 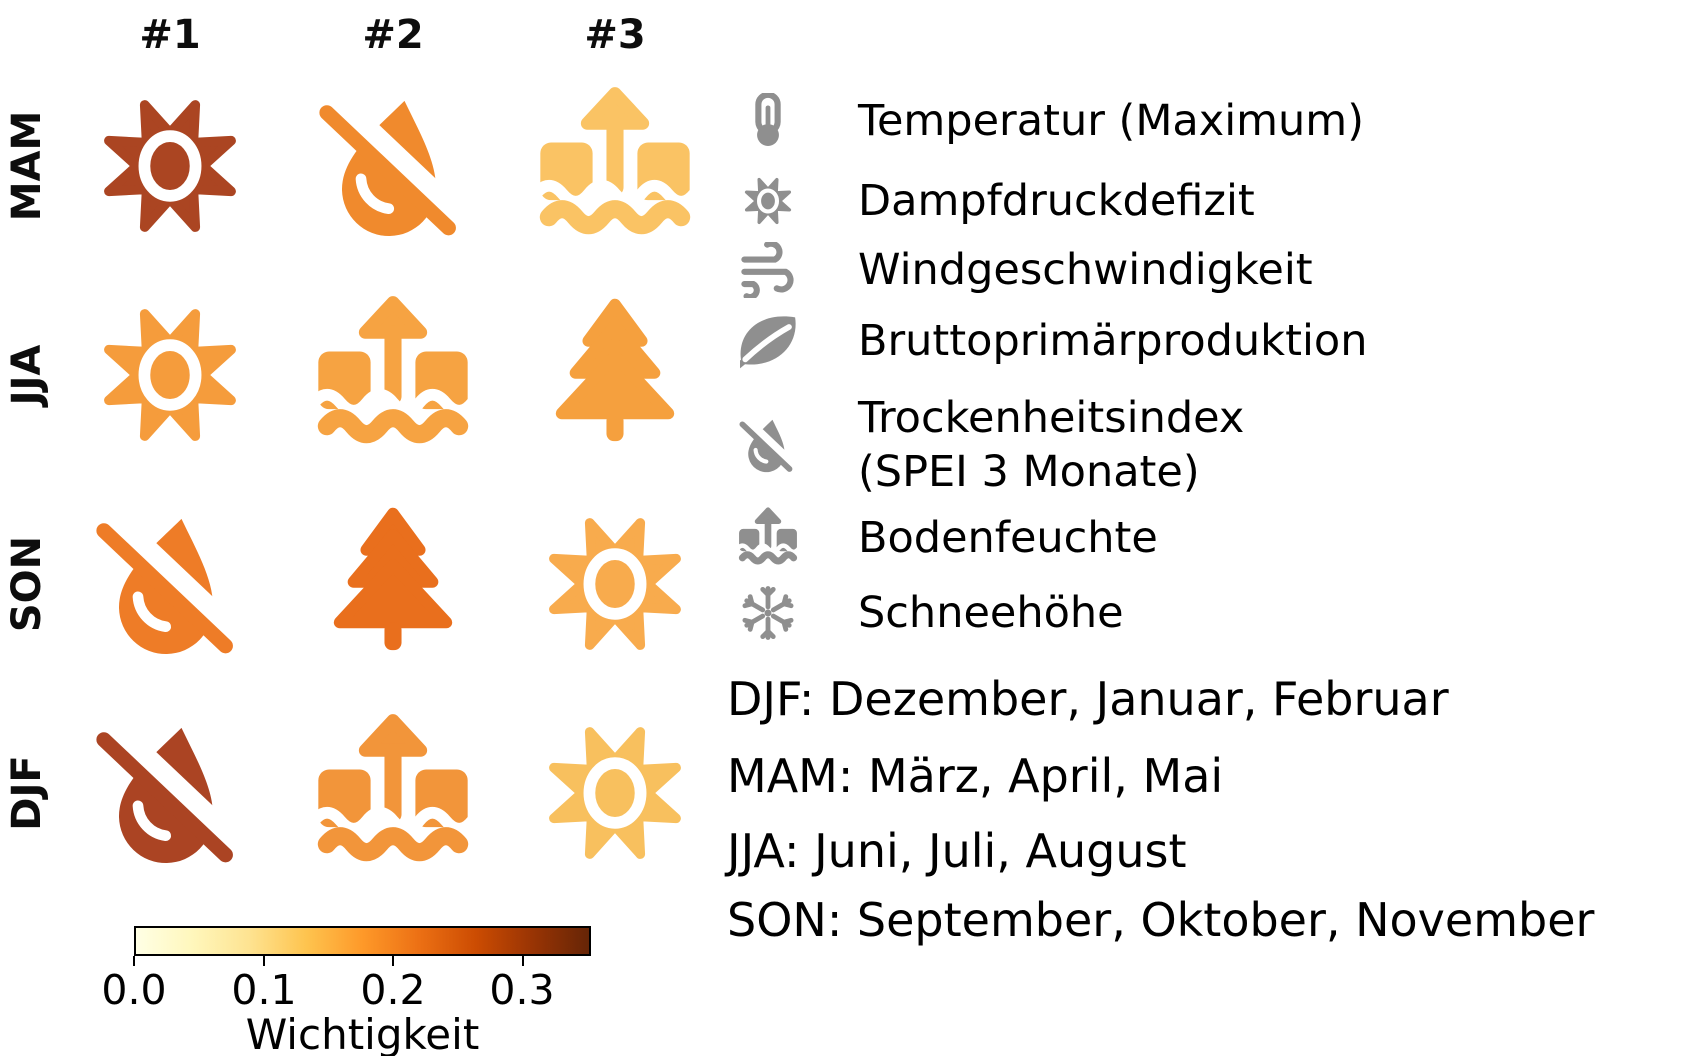 I want to click on grid-cell-JJA-rank2, so click(x=393, y=375).